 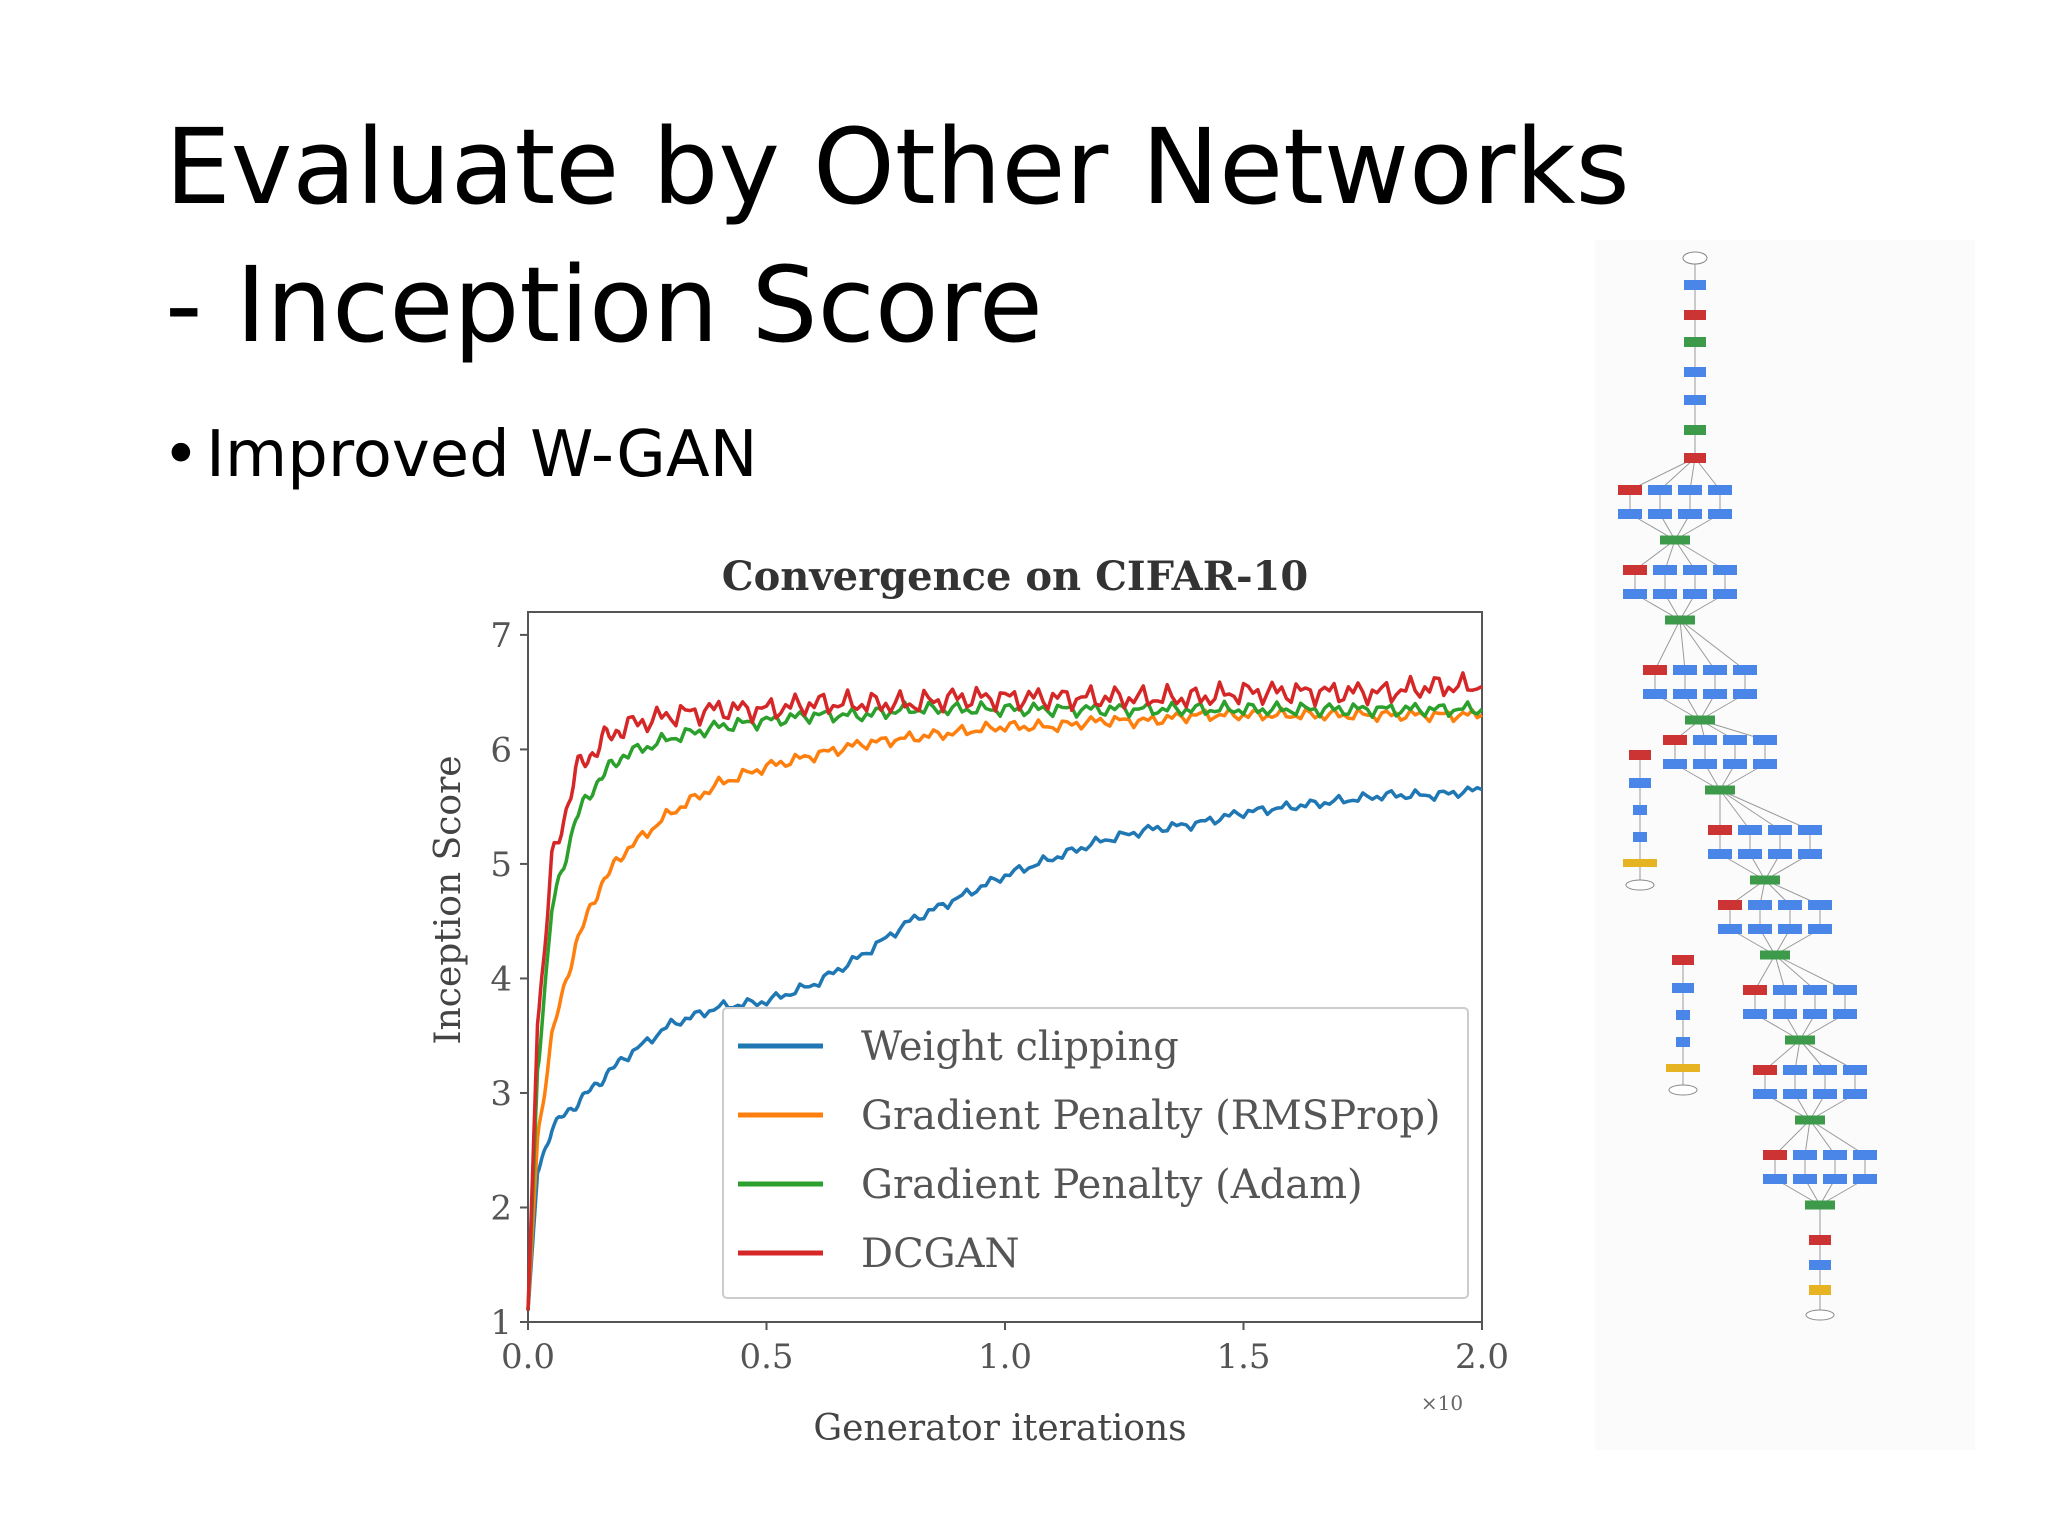 What do you see at coordinates (940, 1254) in the screenshot?
I see `legend-label: DCGAN` at bounding box center [940, 1254].